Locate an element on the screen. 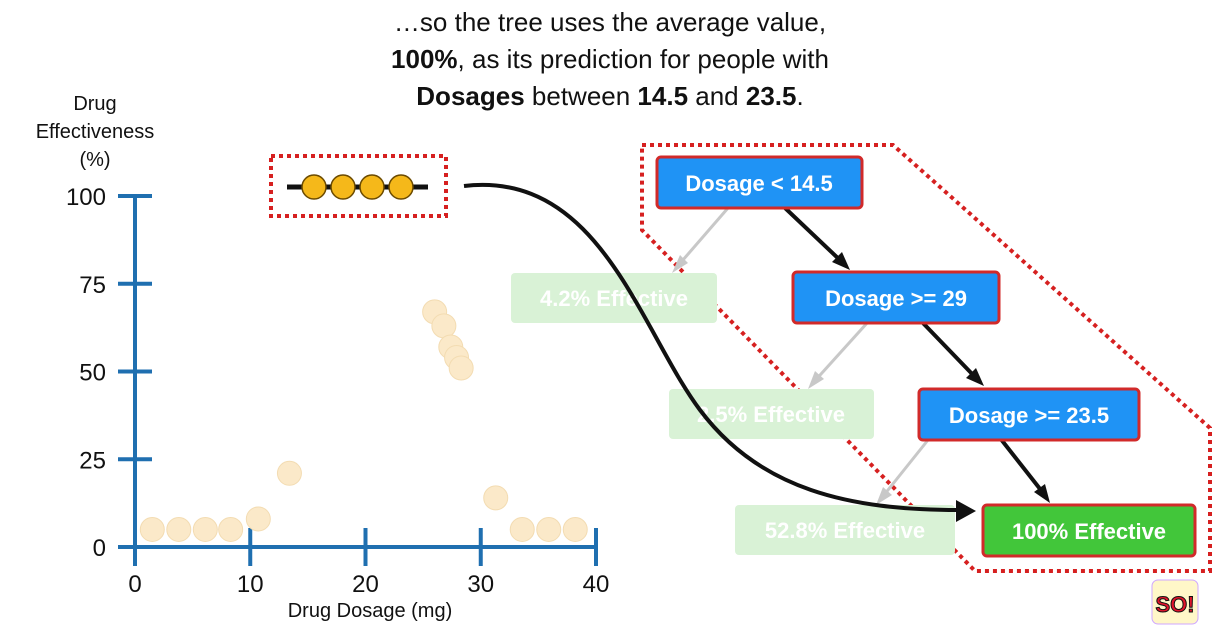 The height and width of the screenshot is (638, 1216). branch-root-leaf1-arrowhead is located at coordinates (680, 264).